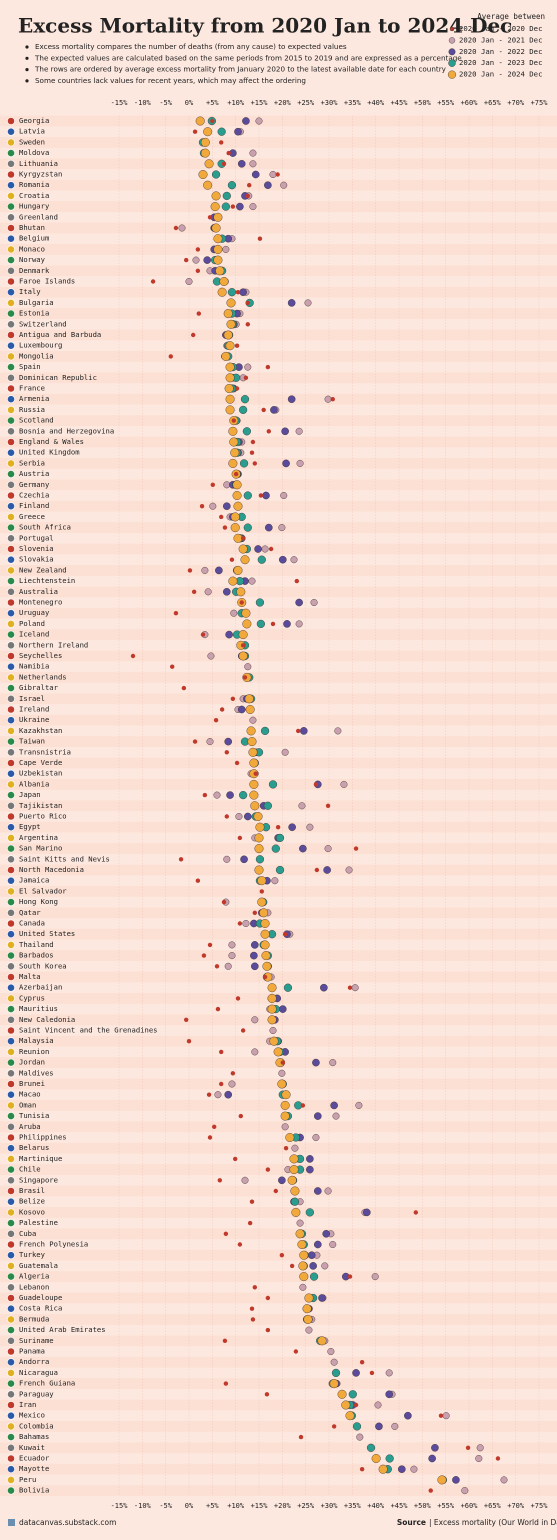 The image size is (557, 1540). What do you see at coordinates (60, 334) in the screenshot?
I see `y-tick-label: Antigua and Barbuda` at bounding box center [60, 334].